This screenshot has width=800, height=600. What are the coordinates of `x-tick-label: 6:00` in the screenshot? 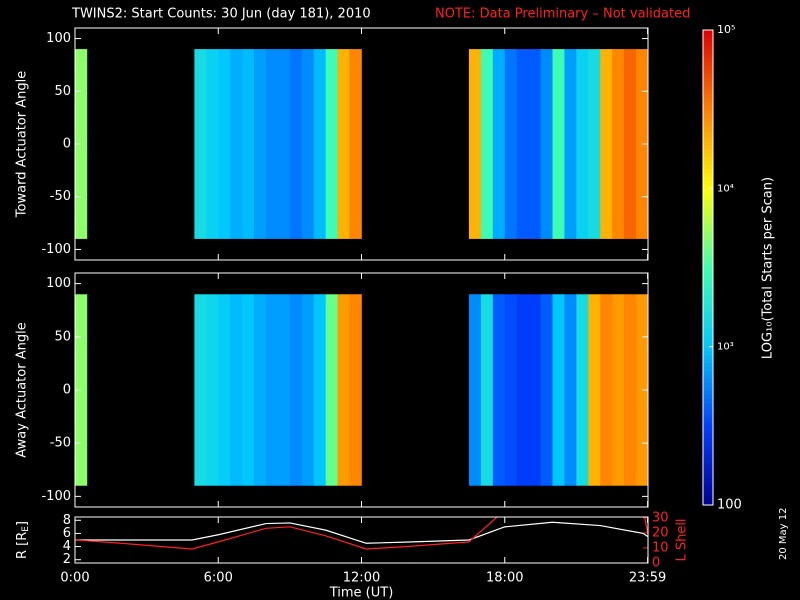 It's located at (218, 578).